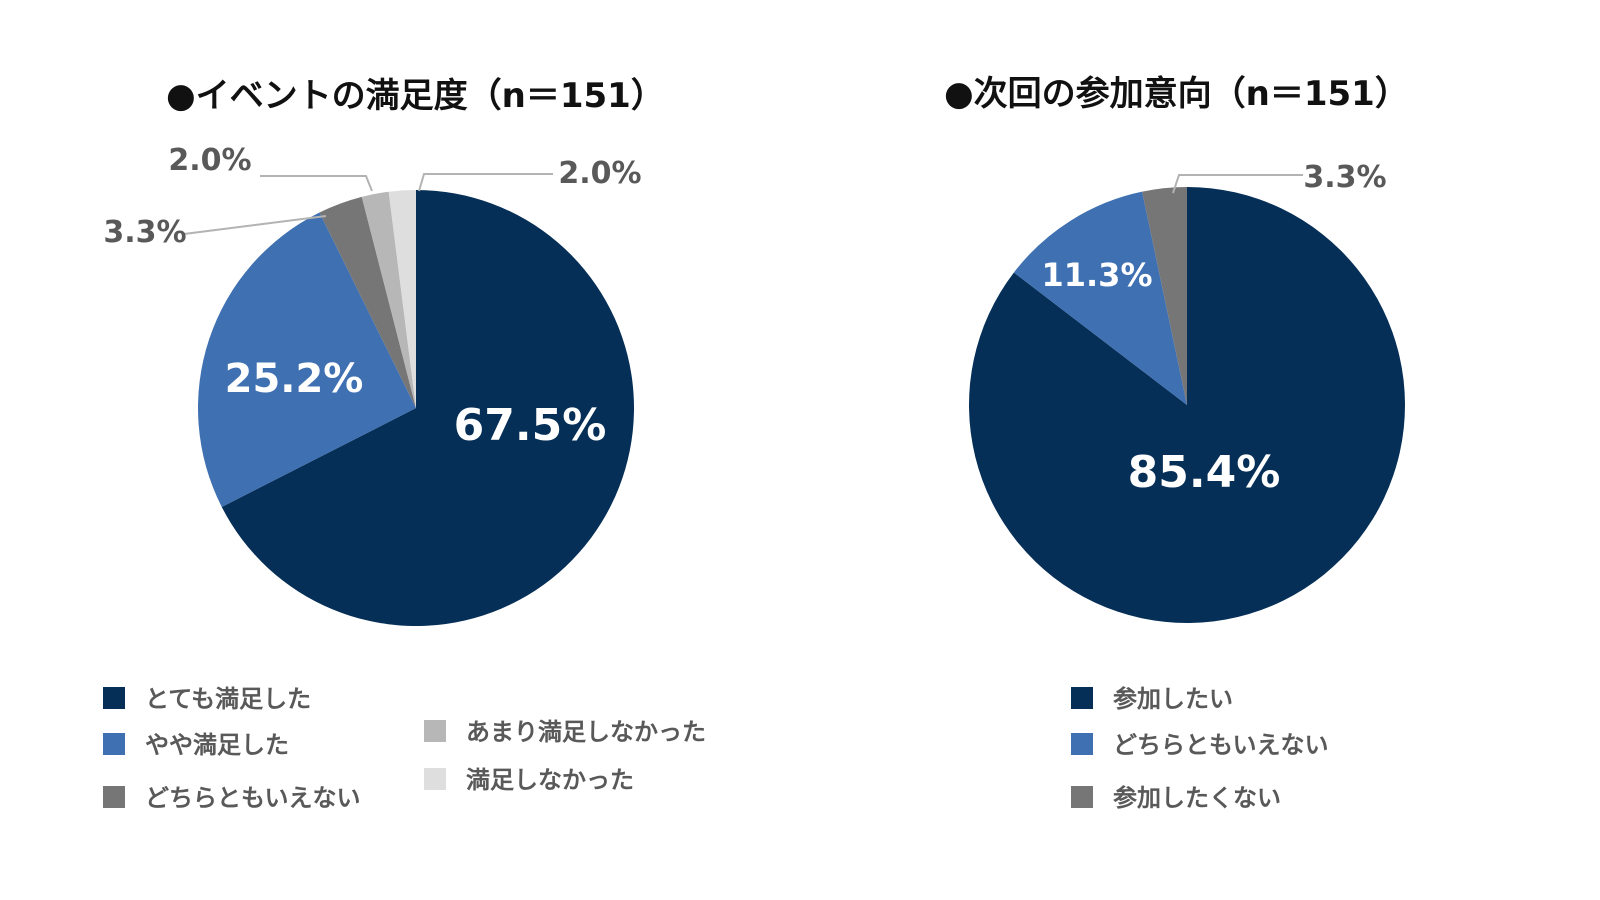 The image size is (1600, 900). Describe the element at coordinates (1082, 744) in the screenshot. I see `legend-item-neutral-intent-swatch` at that location.